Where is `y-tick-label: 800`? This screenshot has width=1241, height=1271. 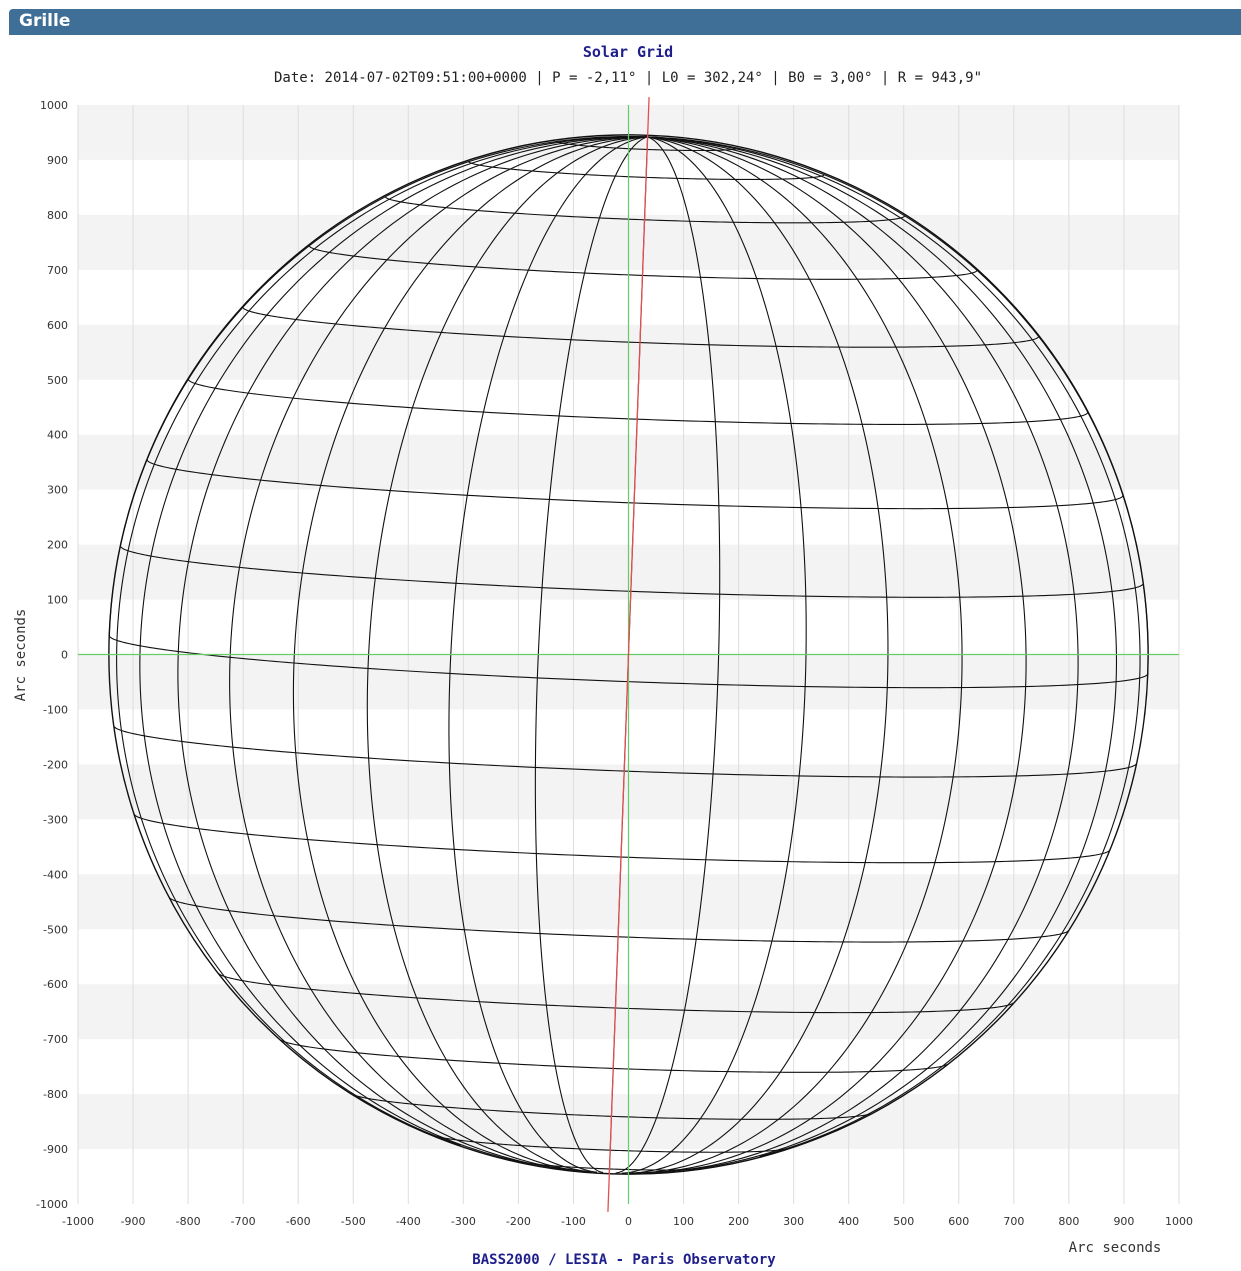
y-tick-label: 800 is located at coordinates (57, 215).